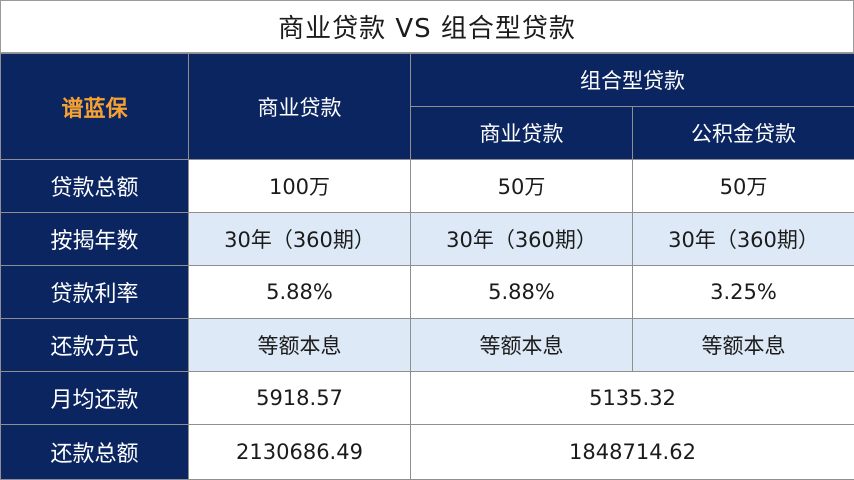  Describe the element at coordinates (300, 239) in the screenshot. I see `cell-commercial: 30年（360期）` at that location.